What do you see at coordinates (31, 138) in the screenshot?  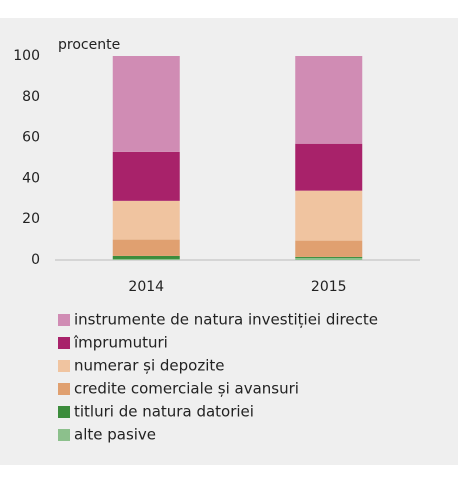 I see `y-tick-label: 60` at bounding box center [31, 138].